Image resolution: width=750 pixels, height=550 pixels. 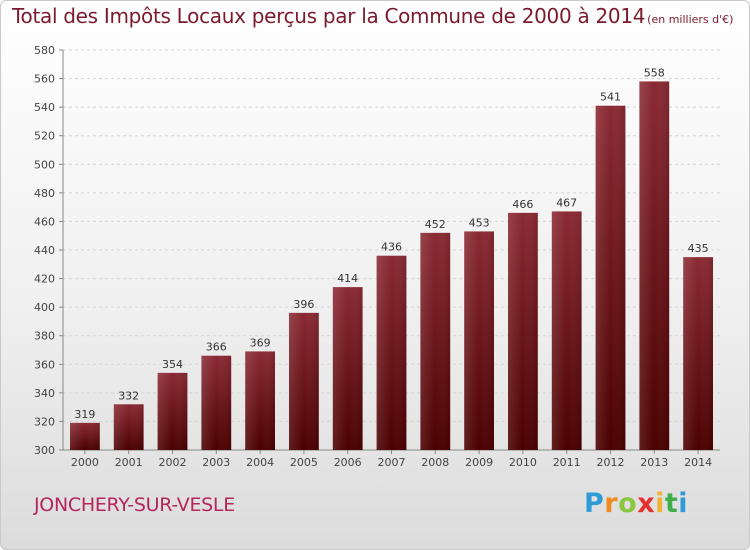 I want to click on x-tick-label: 2013, so click(x=654, y=462).